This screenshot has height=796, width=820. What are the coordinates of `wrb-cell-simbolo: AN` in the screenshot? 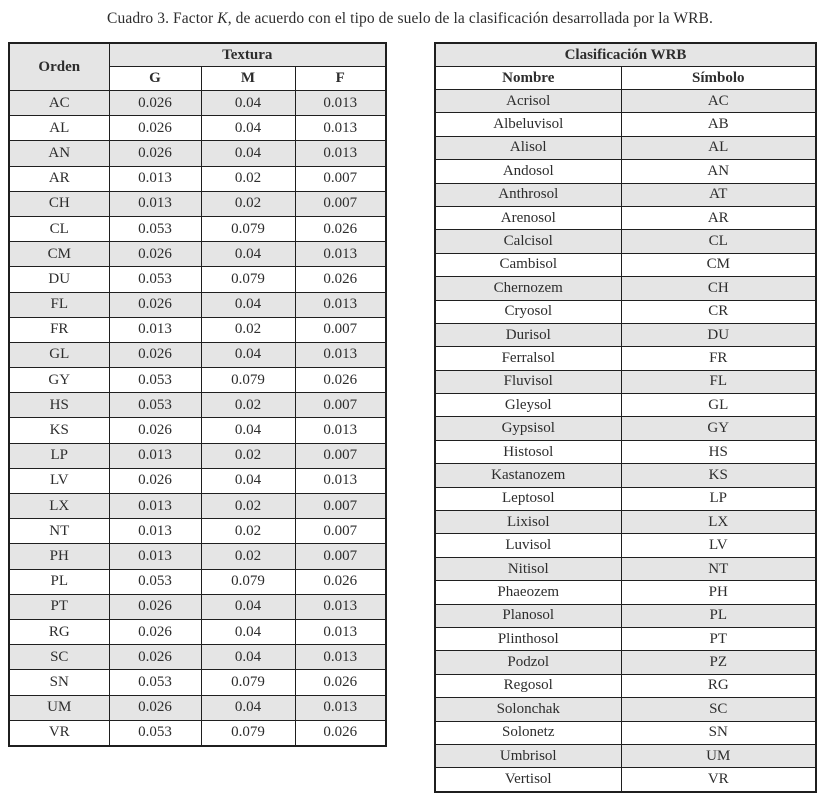 It's located at (718, 171).